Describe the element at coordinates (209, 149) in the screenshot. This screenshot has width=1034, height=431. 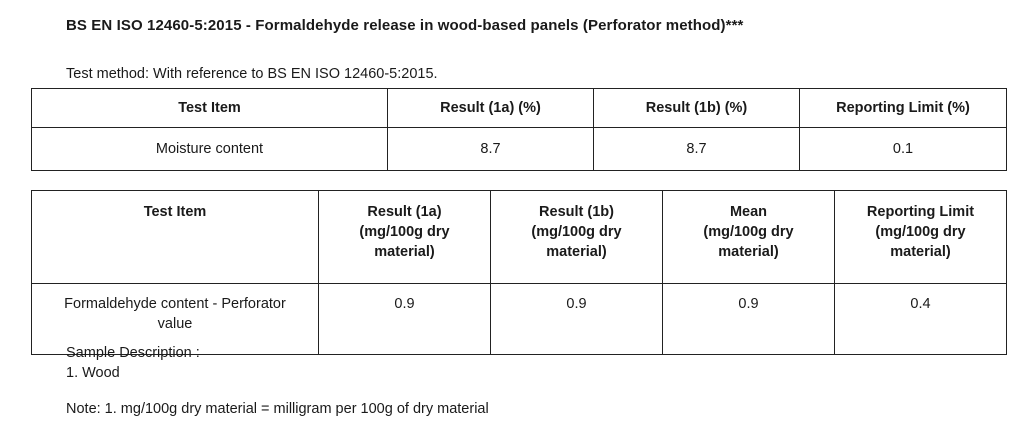
I see `cell-test-item: Moisture content` at that location.